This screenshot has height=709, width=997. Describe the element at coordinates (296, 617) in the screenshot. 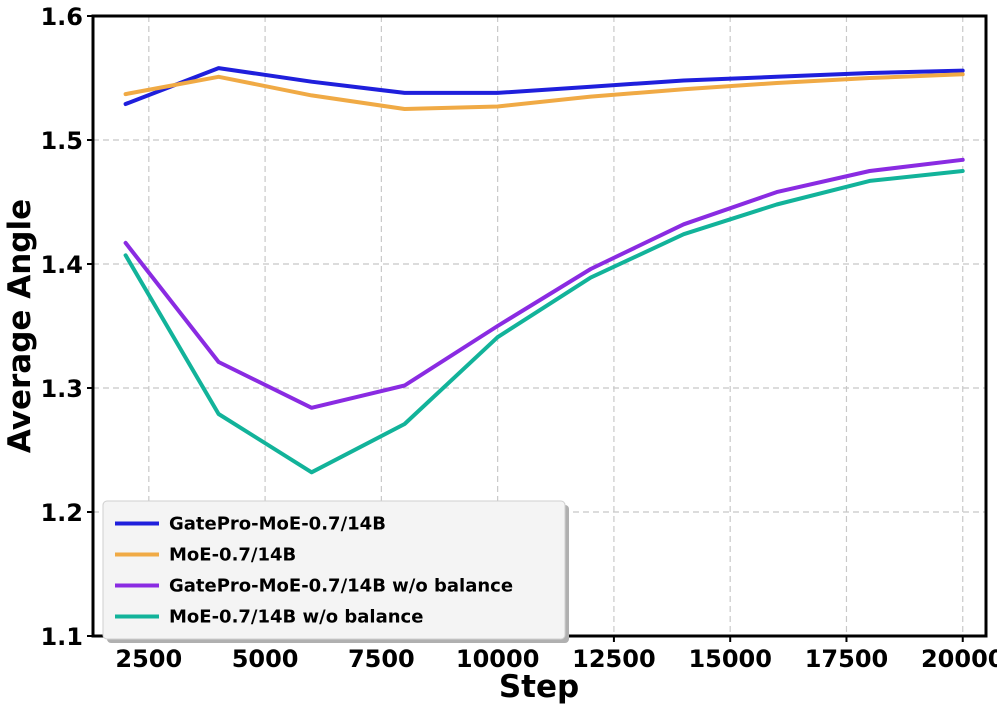

I see `legend-entry-label: MoE-0.7/14B w/o balance` at that location.